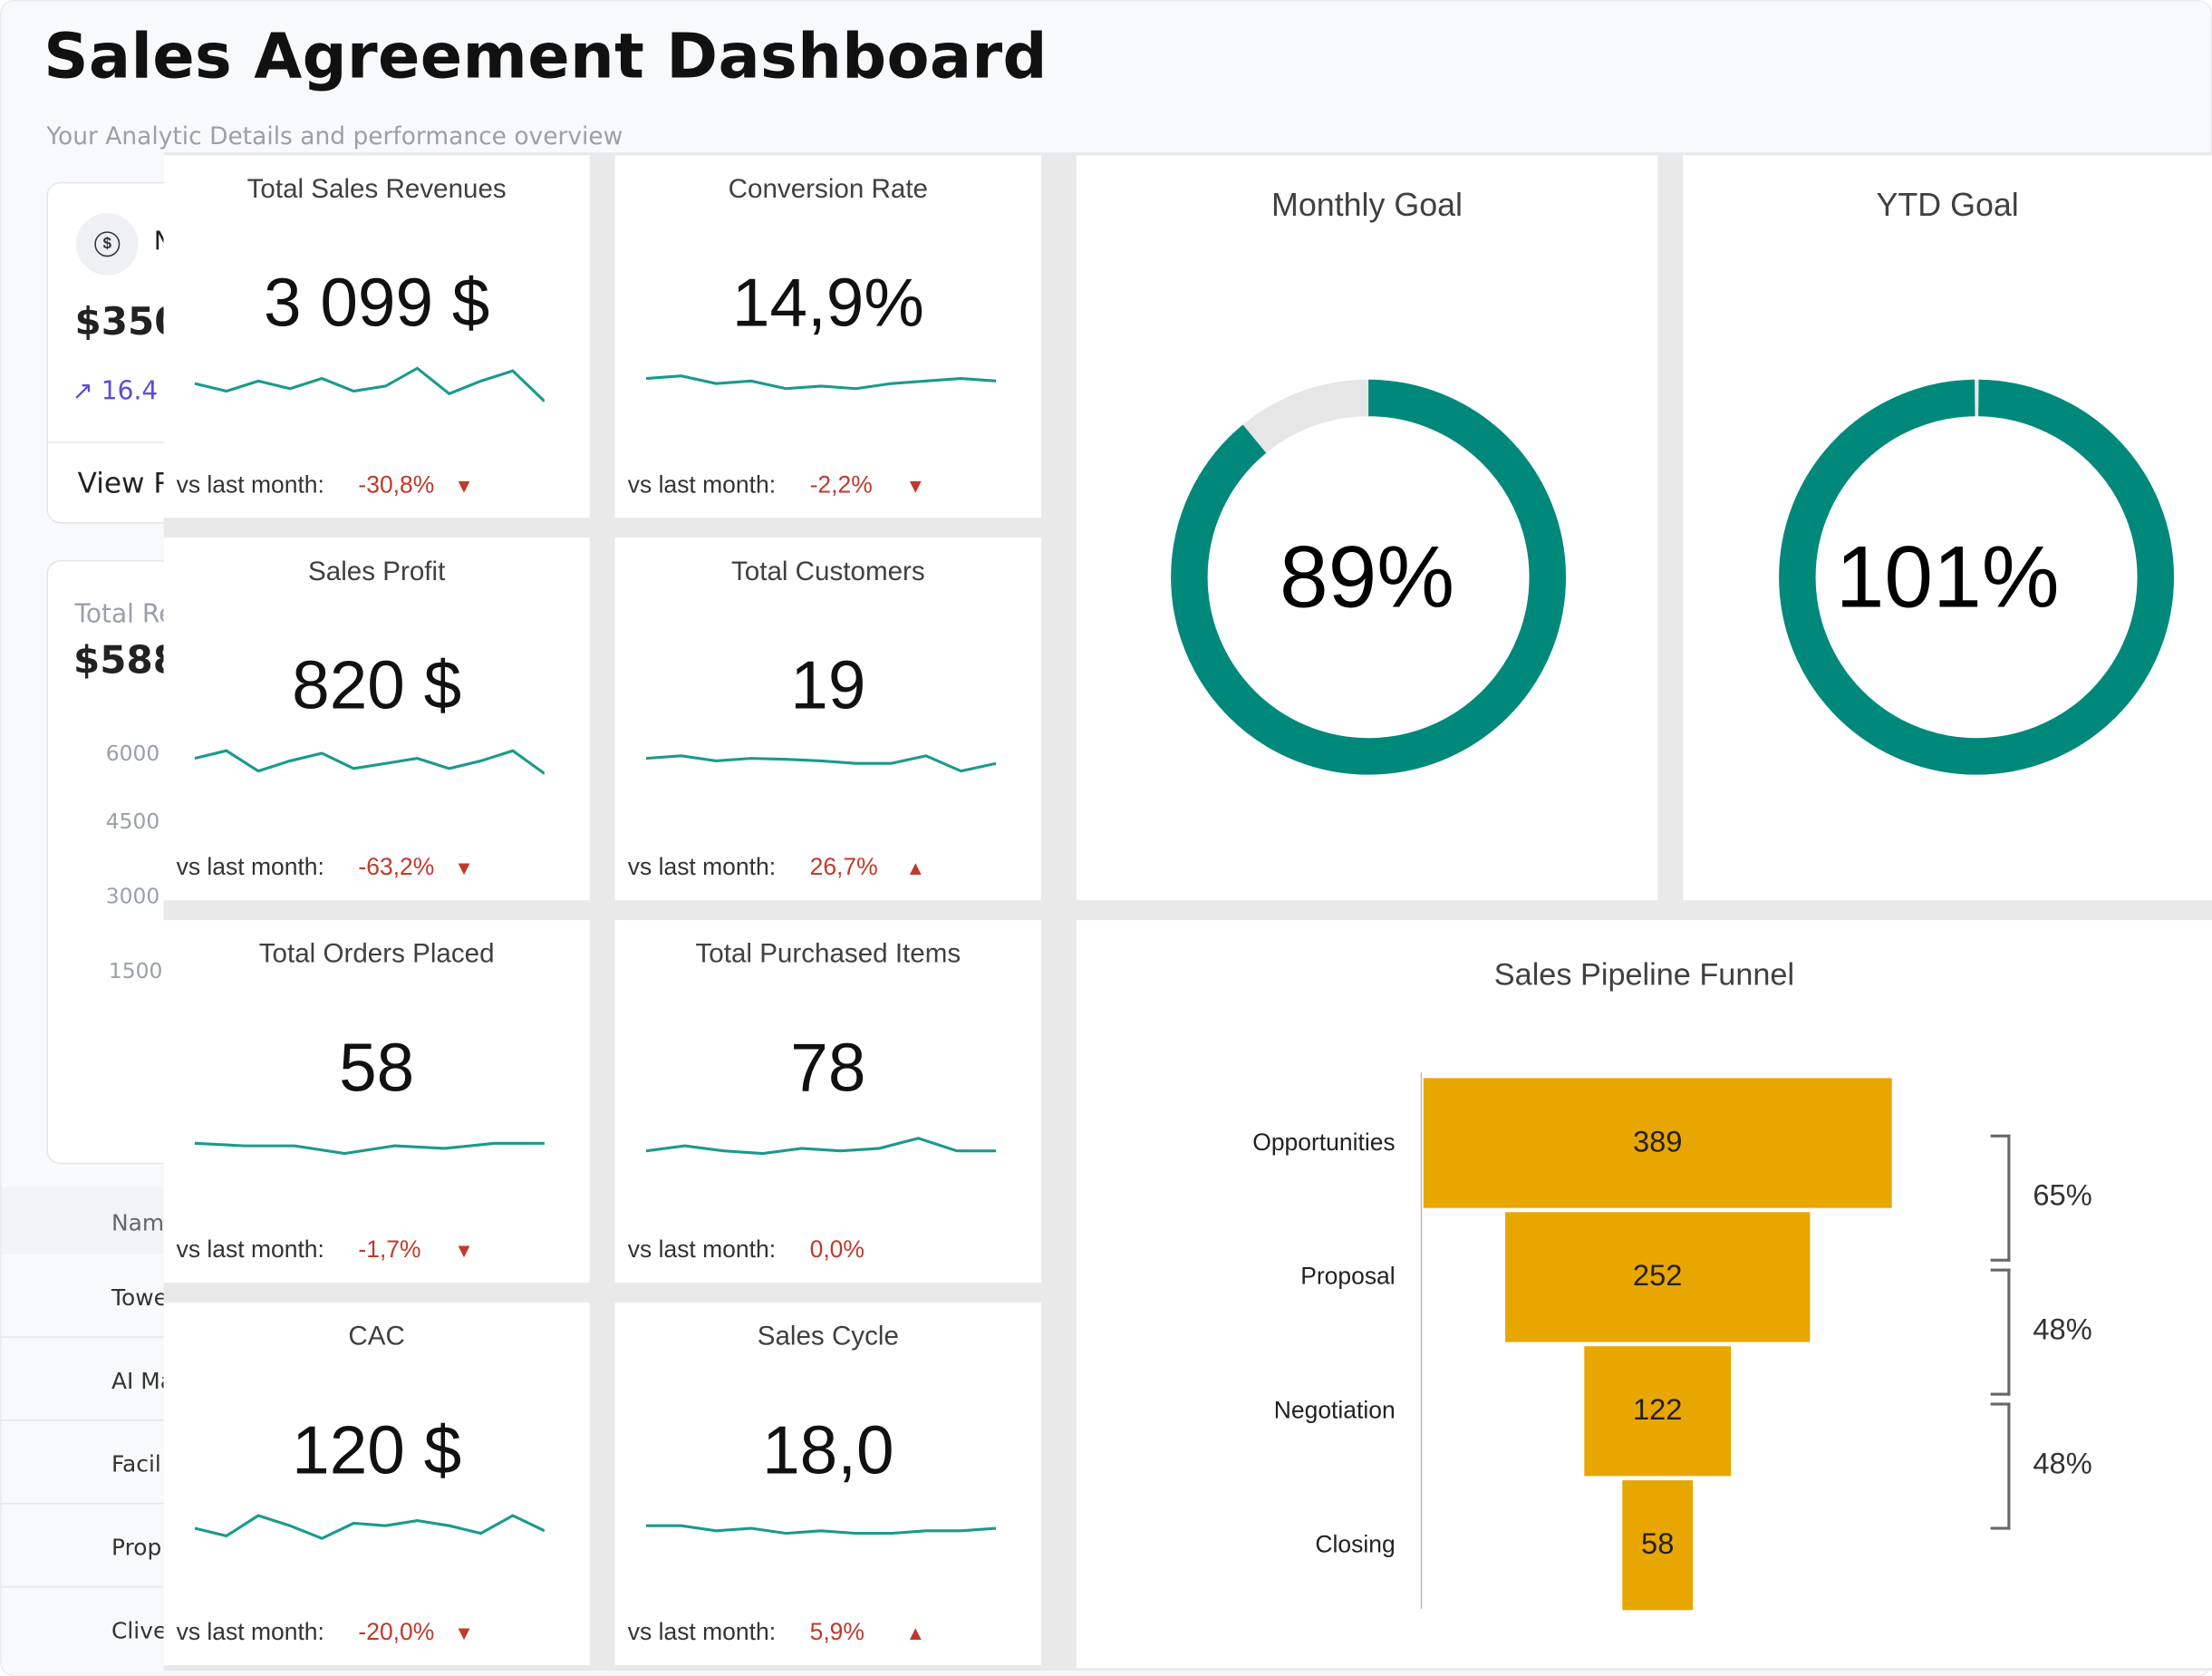 The width and height of the screenshot is (2212, 1676). I want to click on kpi-change: 0,0%, so click(837, 1249).